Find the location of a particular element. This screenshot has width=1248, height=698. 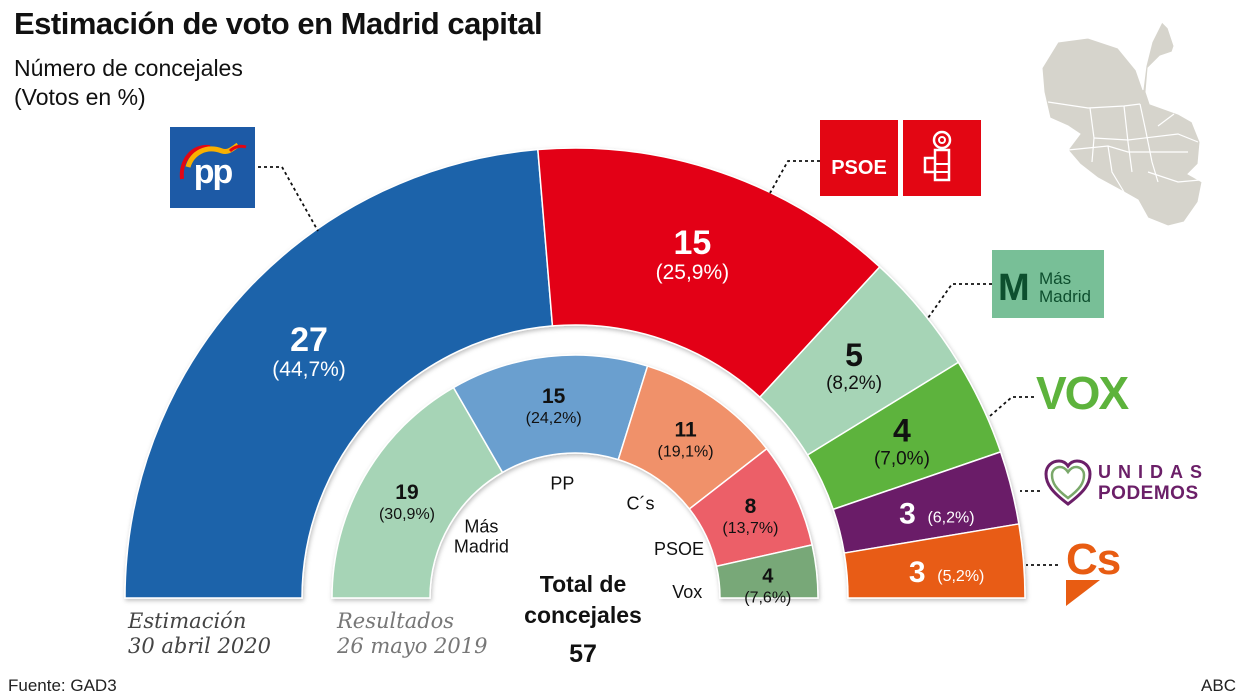

vox-logo: VOX is located at coordinates (1082, 393).